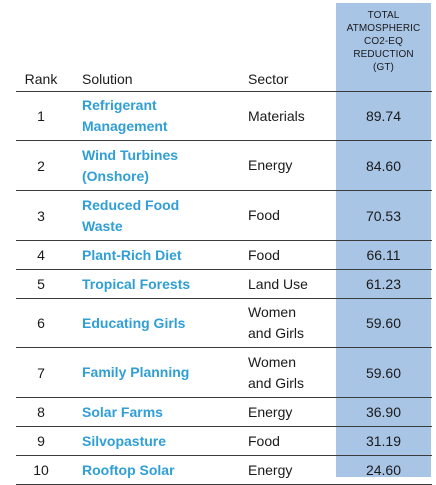 The image size is (436, 485). I want to click on row-solution: Reduced Food Waste, so click(165, 216).